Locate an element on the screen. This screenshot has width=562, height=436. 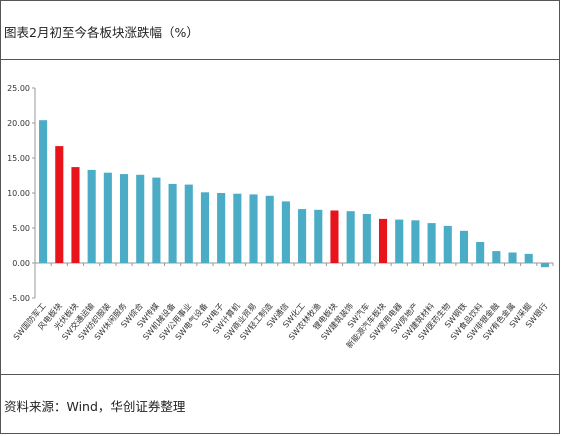
bar-SW综合 is located at coordinates (140, 218).